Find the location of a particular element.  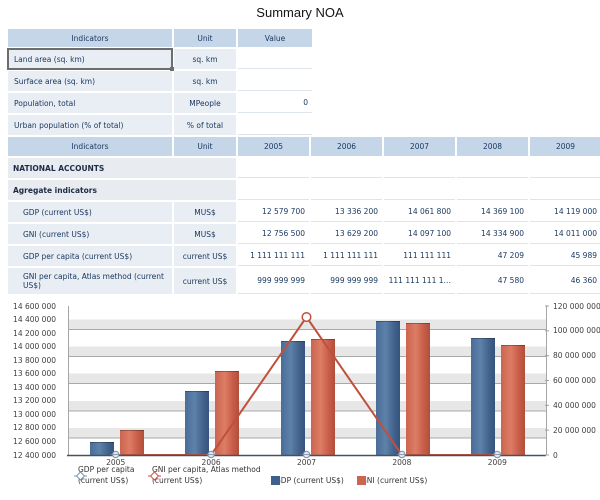

value-cell: 14 097 100 is located at coordinates (419, 234).